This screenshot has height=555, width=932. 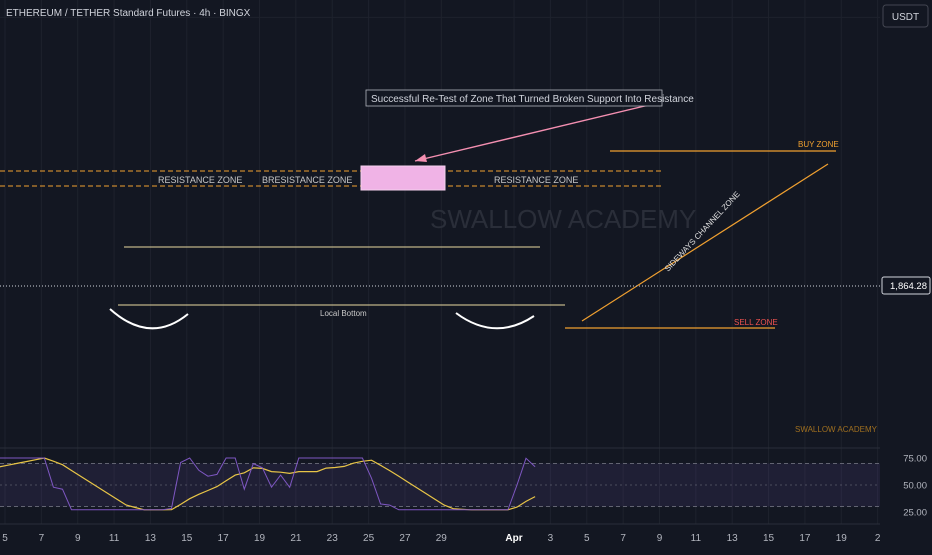 What do you see at coordinates (915, 486) in the screenshot?
I see `rsi-tick-label: 50.00` at bounding box center [915, 486].